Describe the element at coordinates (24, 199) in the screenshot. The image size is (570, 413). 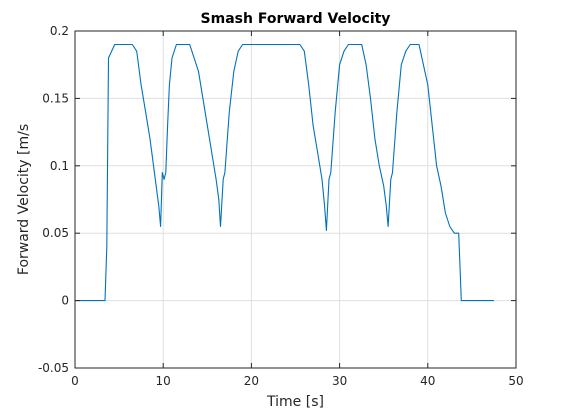
I see `y-axis-label: Forward Velocity [m/s` at that location.